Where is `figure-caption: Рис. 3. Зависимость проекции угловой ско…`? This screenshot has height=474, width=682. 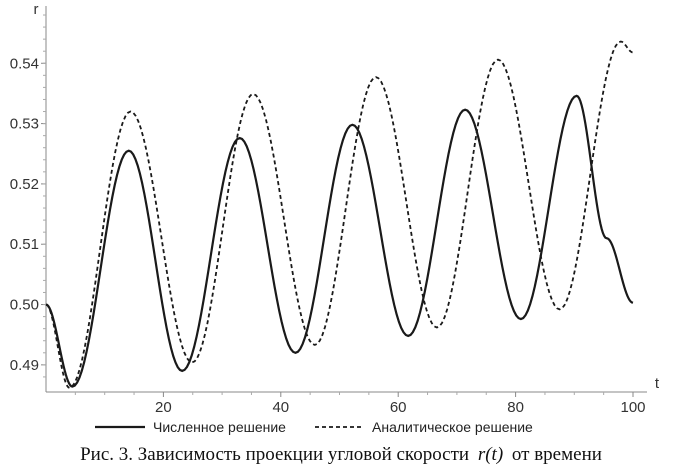
figure-caption: Рис. 3. Зависимость проекции угловой ско… is located at coordinates (341, 455).